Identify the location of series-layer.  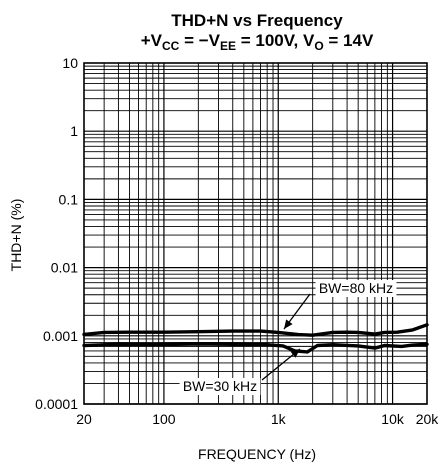
(255, 338).